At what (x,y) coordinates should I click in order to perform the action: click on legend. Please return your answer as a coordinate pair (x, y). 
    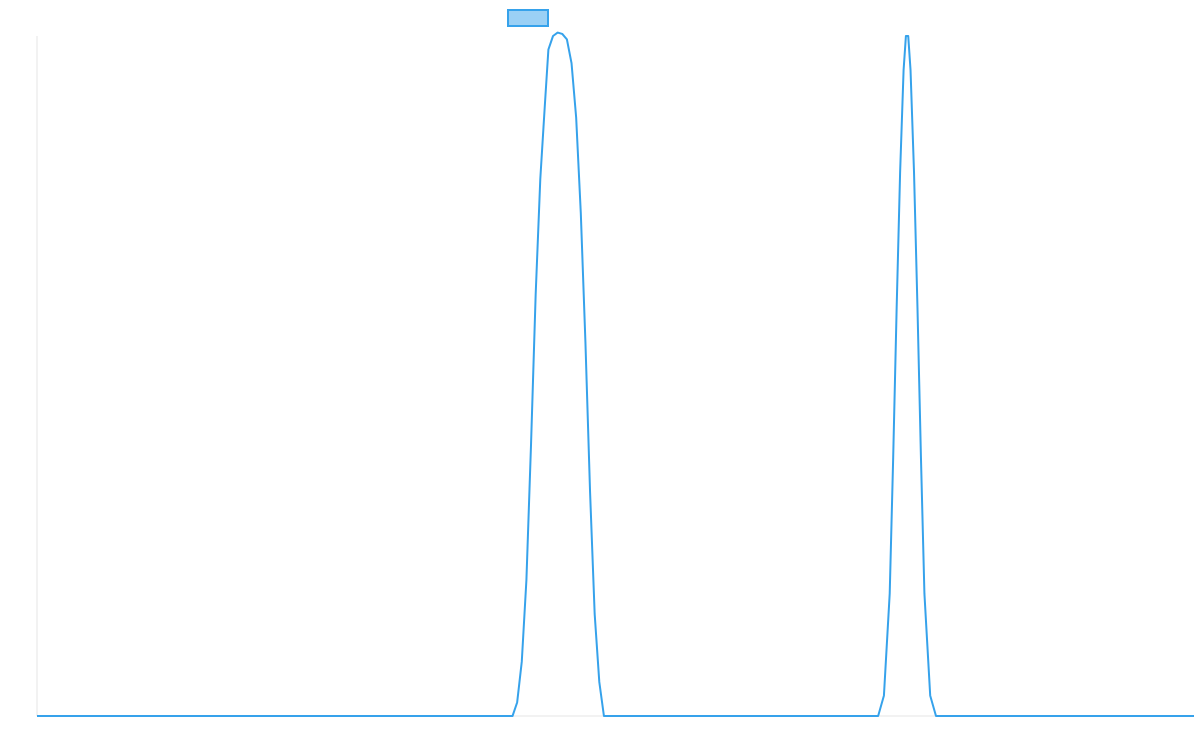
    Looking at the image, I should click on (528, 18).